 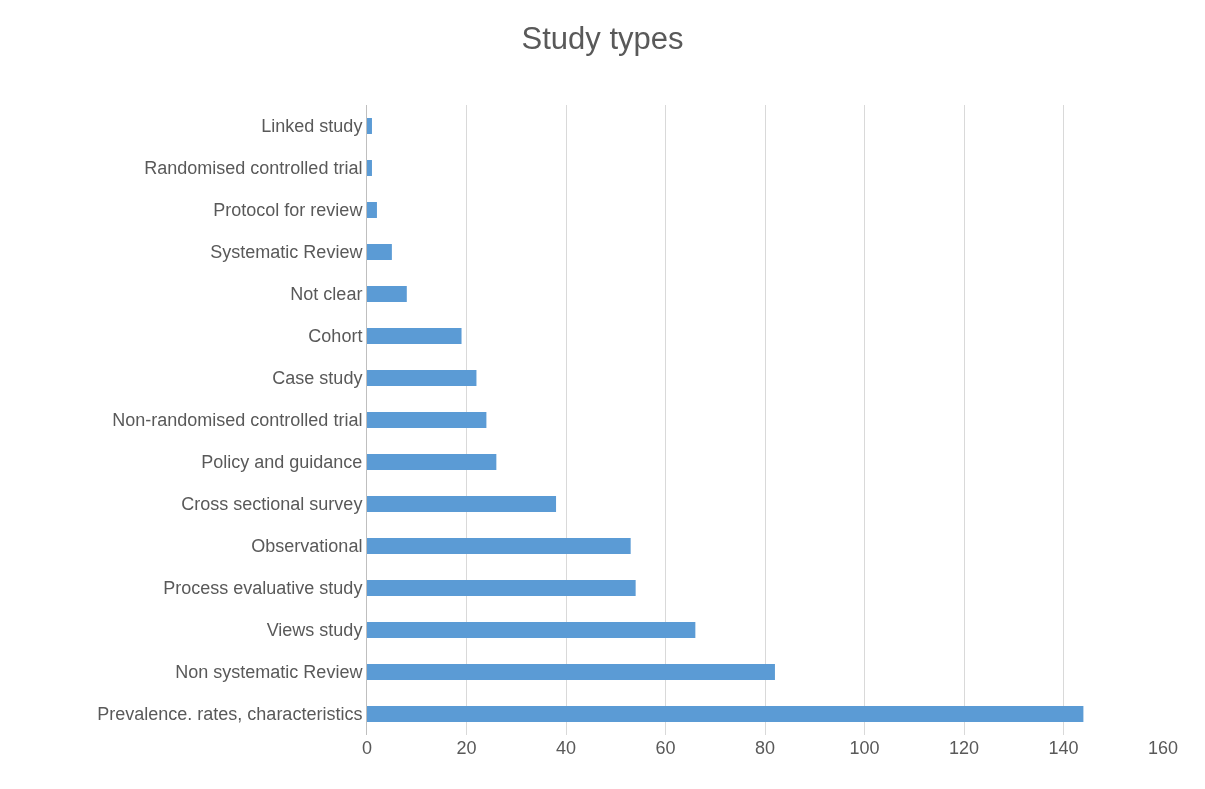 I want to click on x-tick-label: 20, so click(x=466, y=748).